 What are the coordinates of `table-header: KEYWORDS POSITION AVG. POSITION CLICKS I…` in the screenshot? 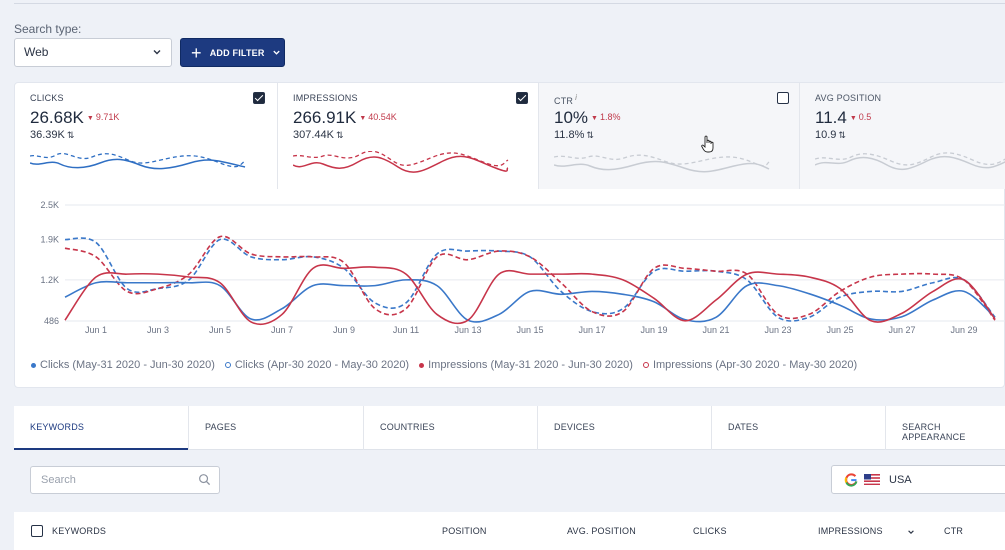 It's located at (509, 531).